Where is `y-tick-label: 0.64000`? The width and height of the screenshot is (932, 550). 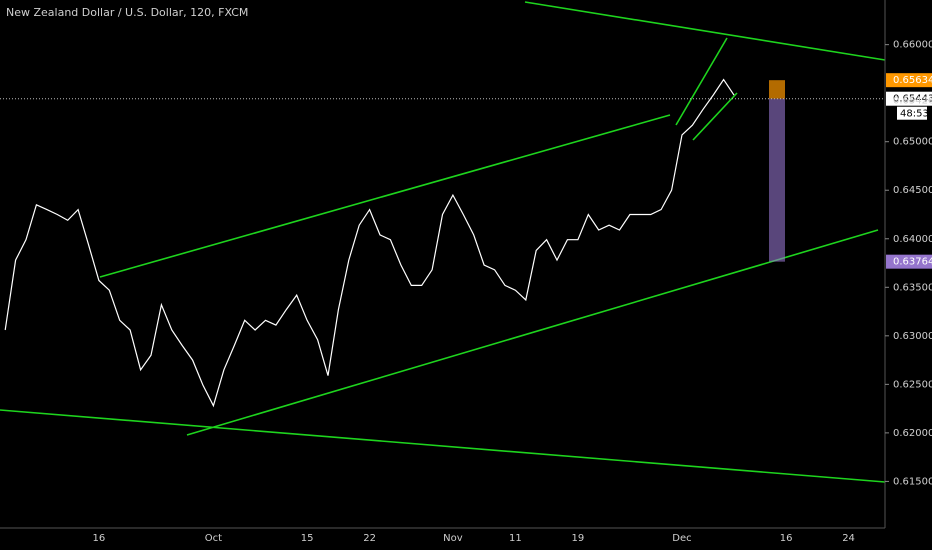 y-tick-label: 0.64000 is located at coordinates (912, 239).